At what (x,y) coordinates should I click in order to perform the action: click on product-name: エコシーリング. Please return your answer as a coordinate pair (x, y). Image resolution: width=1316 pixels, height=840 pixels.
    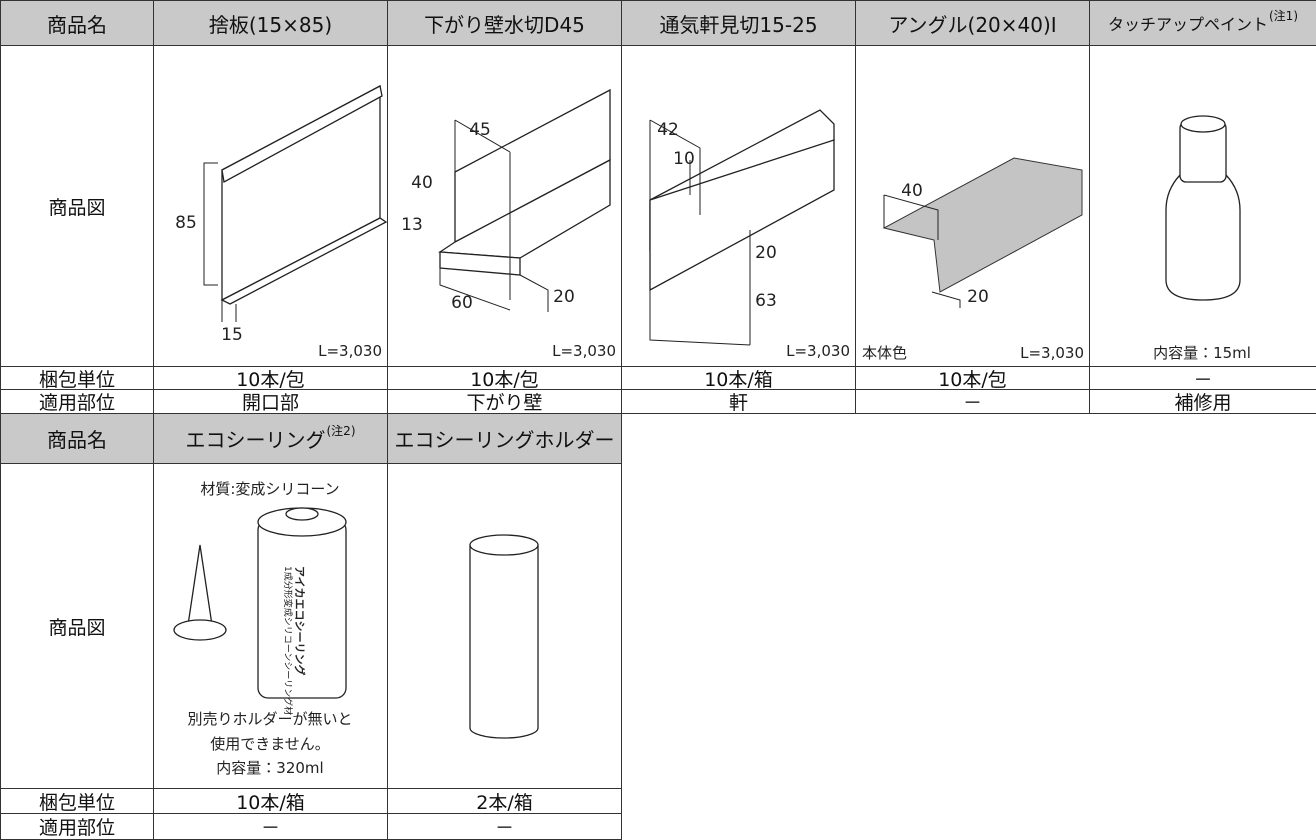
    Looking at the image, I should click on (255, 440).